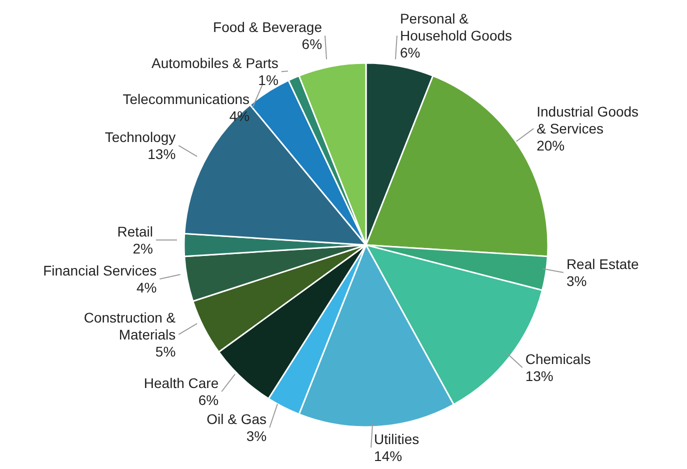 The image size is (687, 469). I want to click on slice-label: Utilities, so click(397, 439).